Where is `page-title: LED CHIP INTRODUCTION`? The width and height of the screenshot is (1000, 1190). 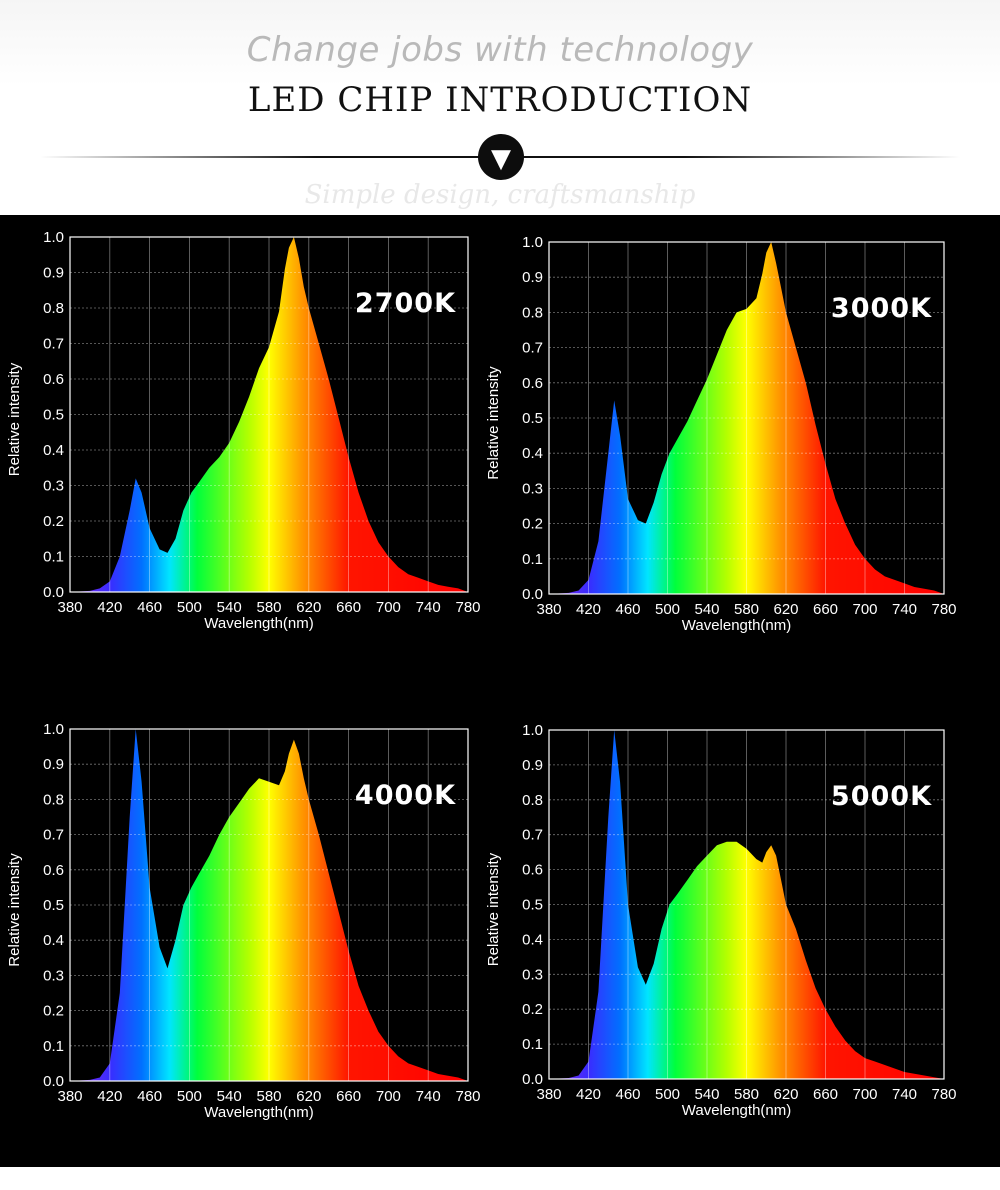 page-title: LED CHIP INTRODUCTION is located at coordinates (500, 100).